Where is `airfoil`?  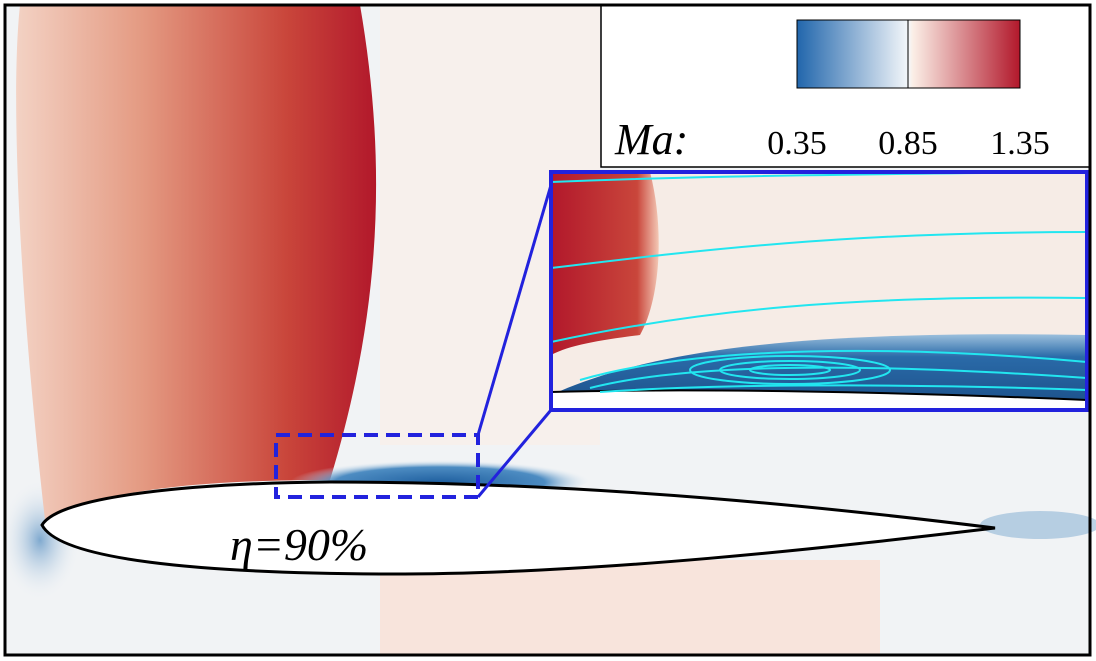 airfoil is located at coordinates (518, 528).